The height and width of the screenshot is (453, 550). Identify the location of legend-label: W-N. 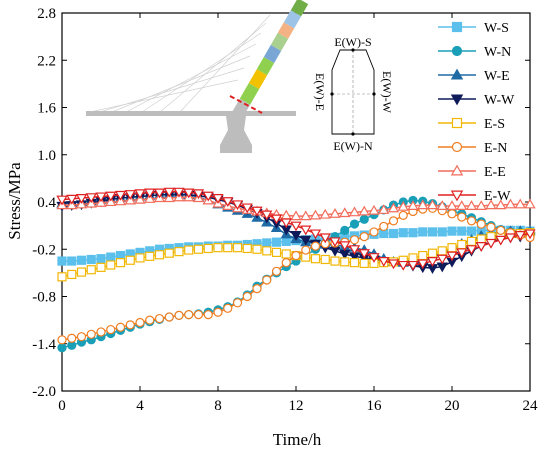
(497, 52).